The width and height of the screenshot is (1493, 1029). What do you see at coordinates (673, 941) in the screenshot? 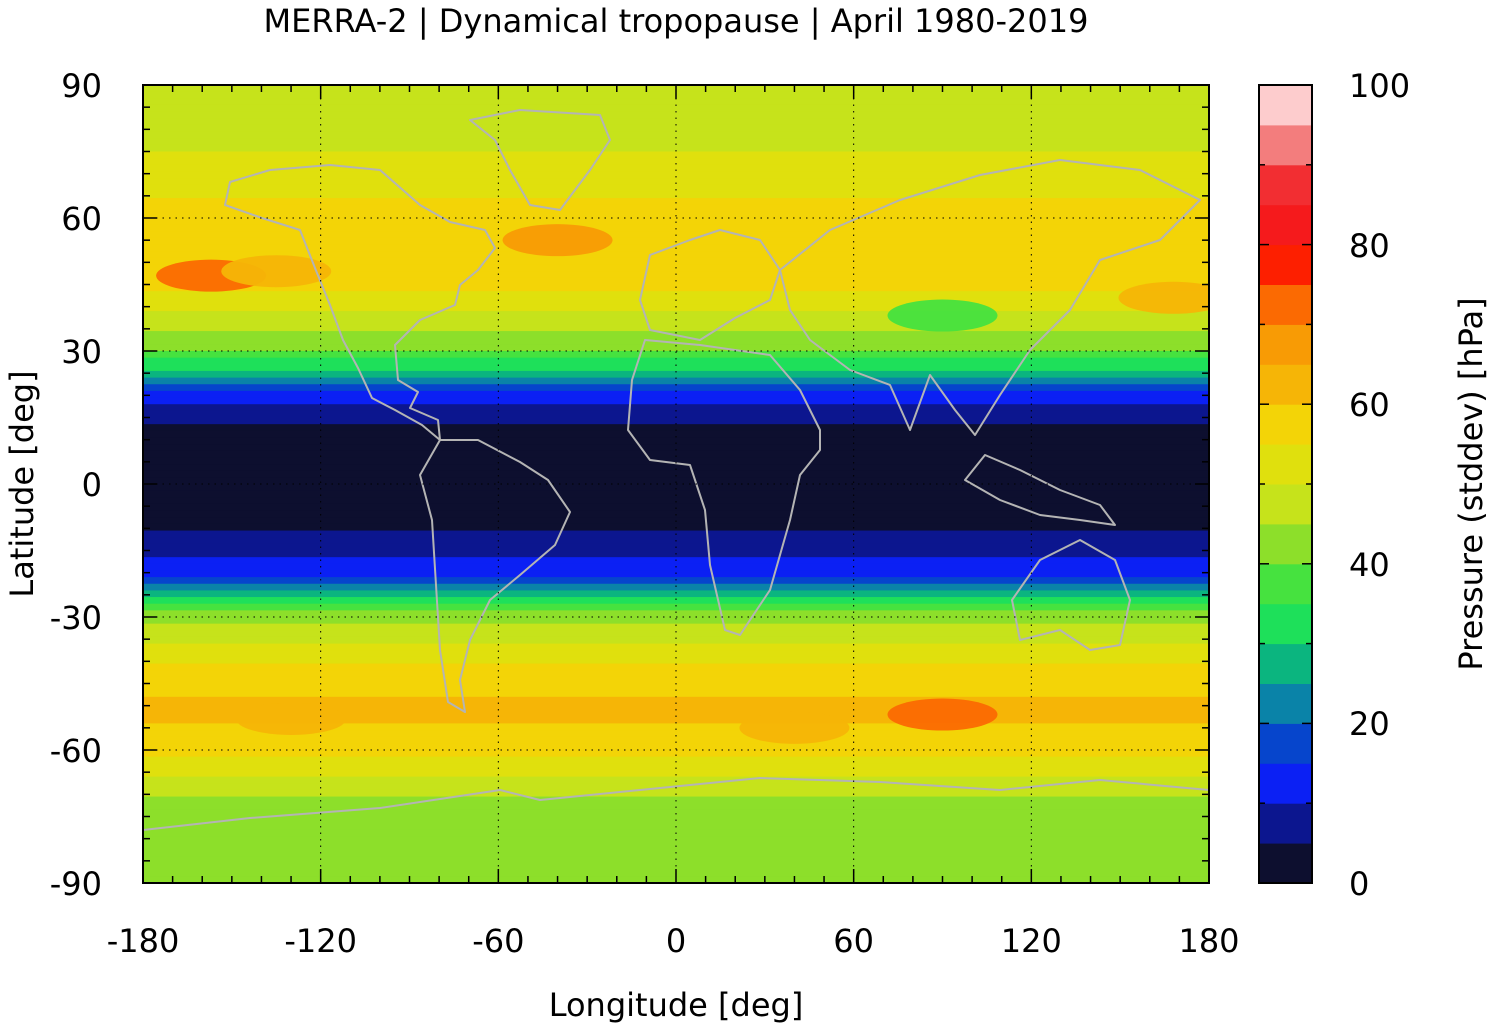
I see `x-axis-tick-labels: -180 -120 -60 0 60 120 180` at bounding box center [673, 941].